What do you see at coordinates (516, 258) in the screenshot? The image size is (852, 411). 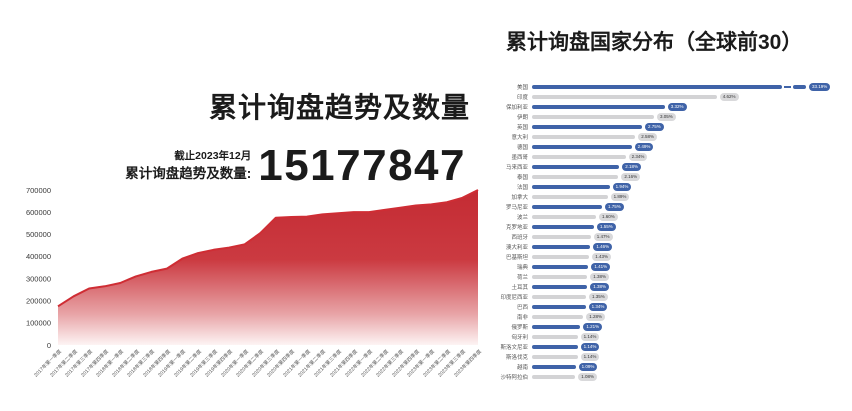 I see `country-label: 巴基斯坦` at bounding box center [516, 258].